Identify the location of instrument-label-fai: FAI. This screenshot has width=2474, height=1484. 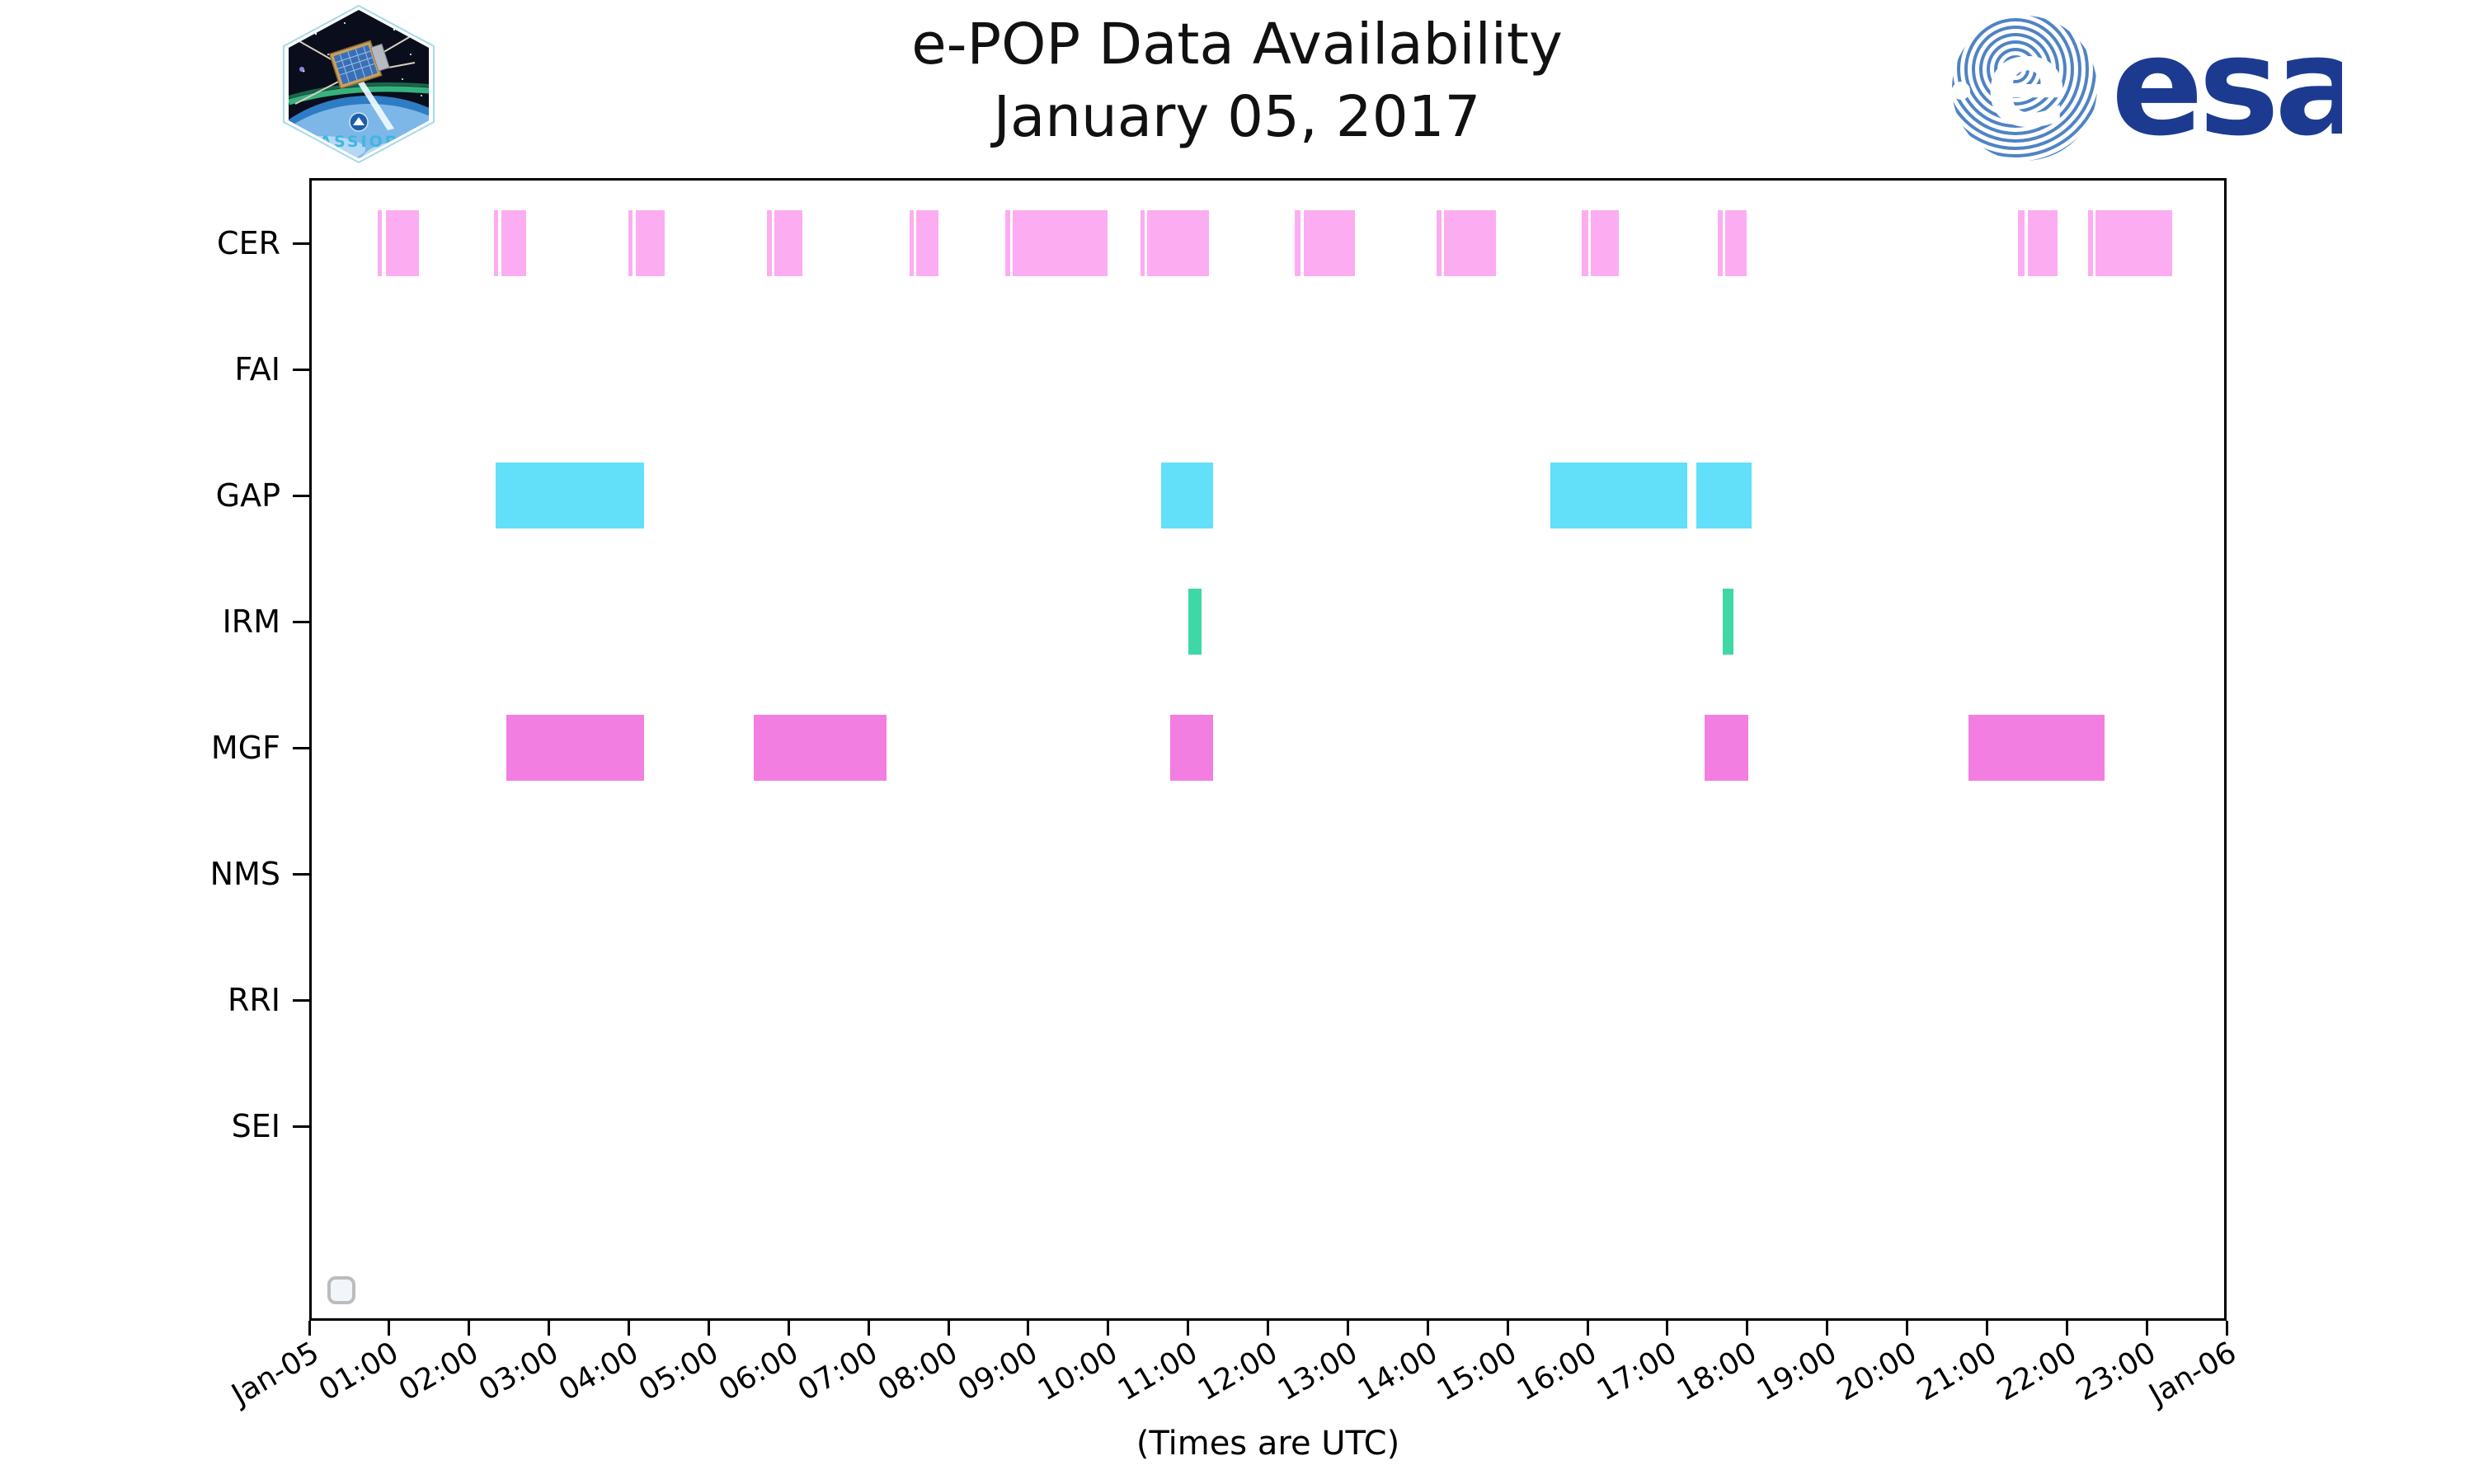
(257, 369).